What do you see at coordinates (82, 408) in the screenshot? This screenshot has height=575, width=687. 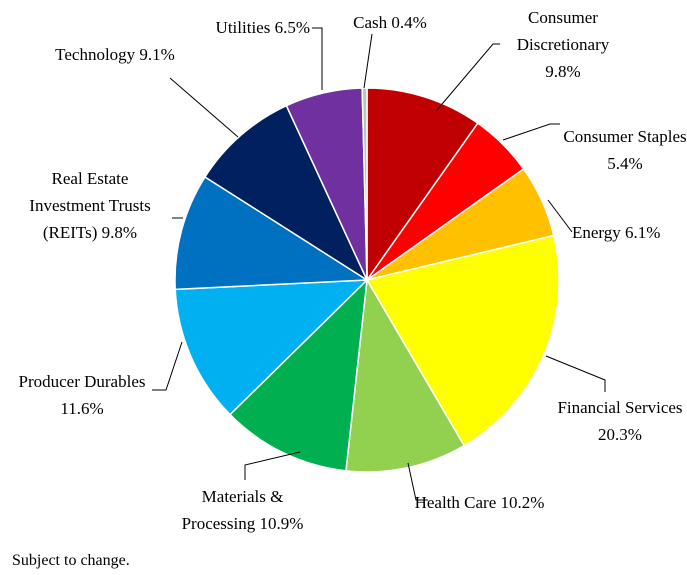 I see `value-label: 11.6%` at bounding box center [82, 408].